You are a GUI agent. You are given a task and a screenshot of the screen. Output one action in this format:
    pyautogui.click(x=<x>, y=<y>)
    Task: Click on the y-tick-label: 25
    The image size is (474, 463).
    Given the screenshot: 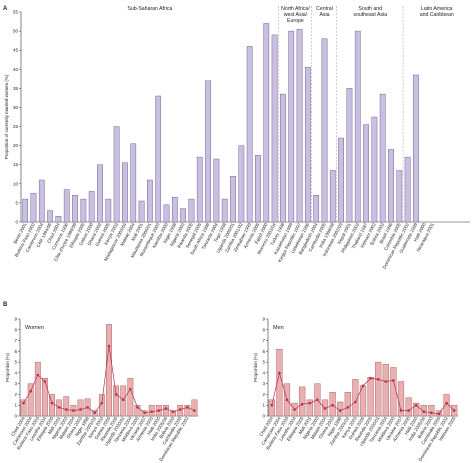 What is the action you would take?
    pyautogui.click(x=16, y=126)
    